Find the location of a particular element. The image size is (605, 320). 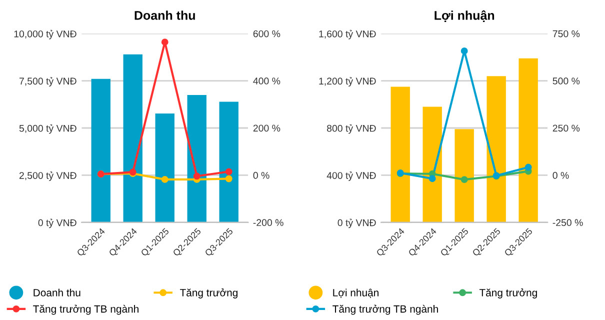

y2-tick-label: -250 % is located at coordinates (567, 222).